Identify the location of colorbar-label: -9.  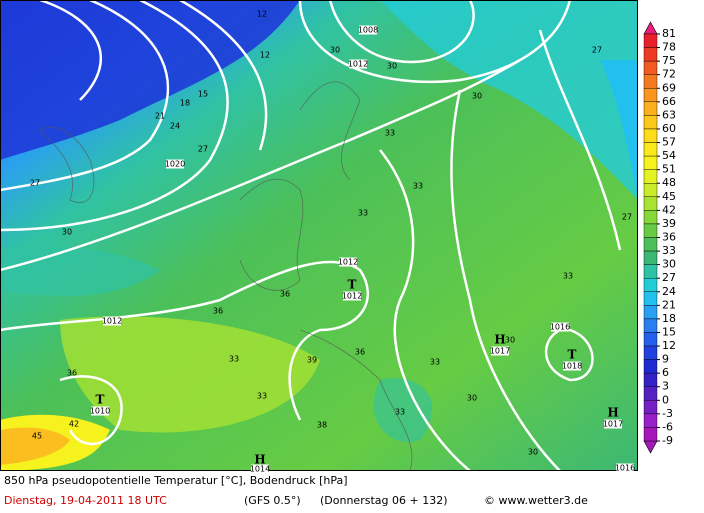
(667, 440).